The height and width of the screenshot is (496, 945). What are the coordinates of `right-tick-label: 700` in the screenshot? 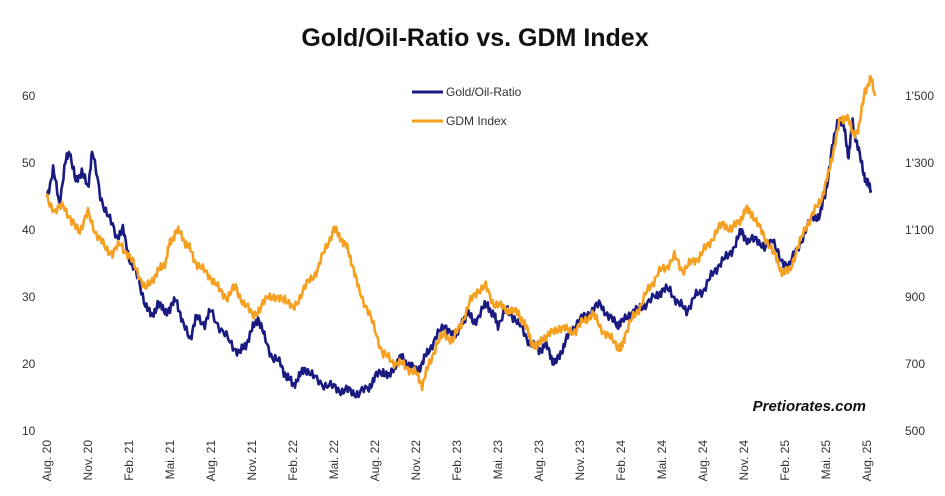 It's located at (915, 364).